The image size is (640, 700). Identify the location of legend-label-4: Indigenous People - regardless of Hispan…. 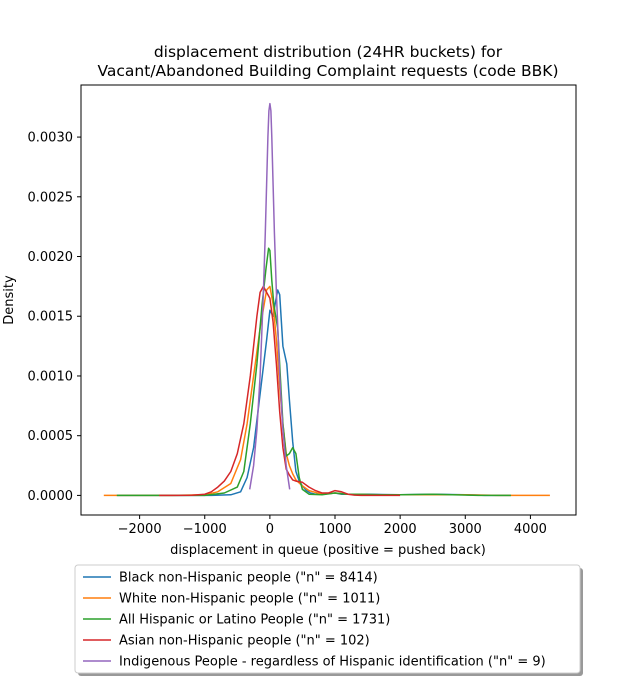
(332, 662).